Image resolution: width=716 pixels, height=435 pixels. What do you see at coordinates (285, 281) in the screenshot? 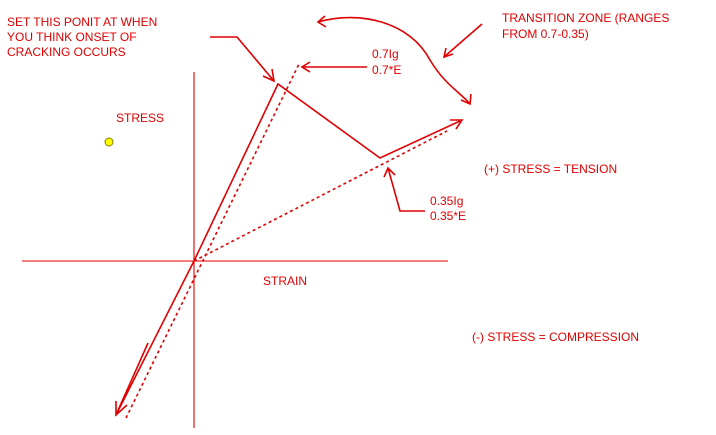
I see `strain-axis-label: STRAIN` at bounding box center [285, 281].